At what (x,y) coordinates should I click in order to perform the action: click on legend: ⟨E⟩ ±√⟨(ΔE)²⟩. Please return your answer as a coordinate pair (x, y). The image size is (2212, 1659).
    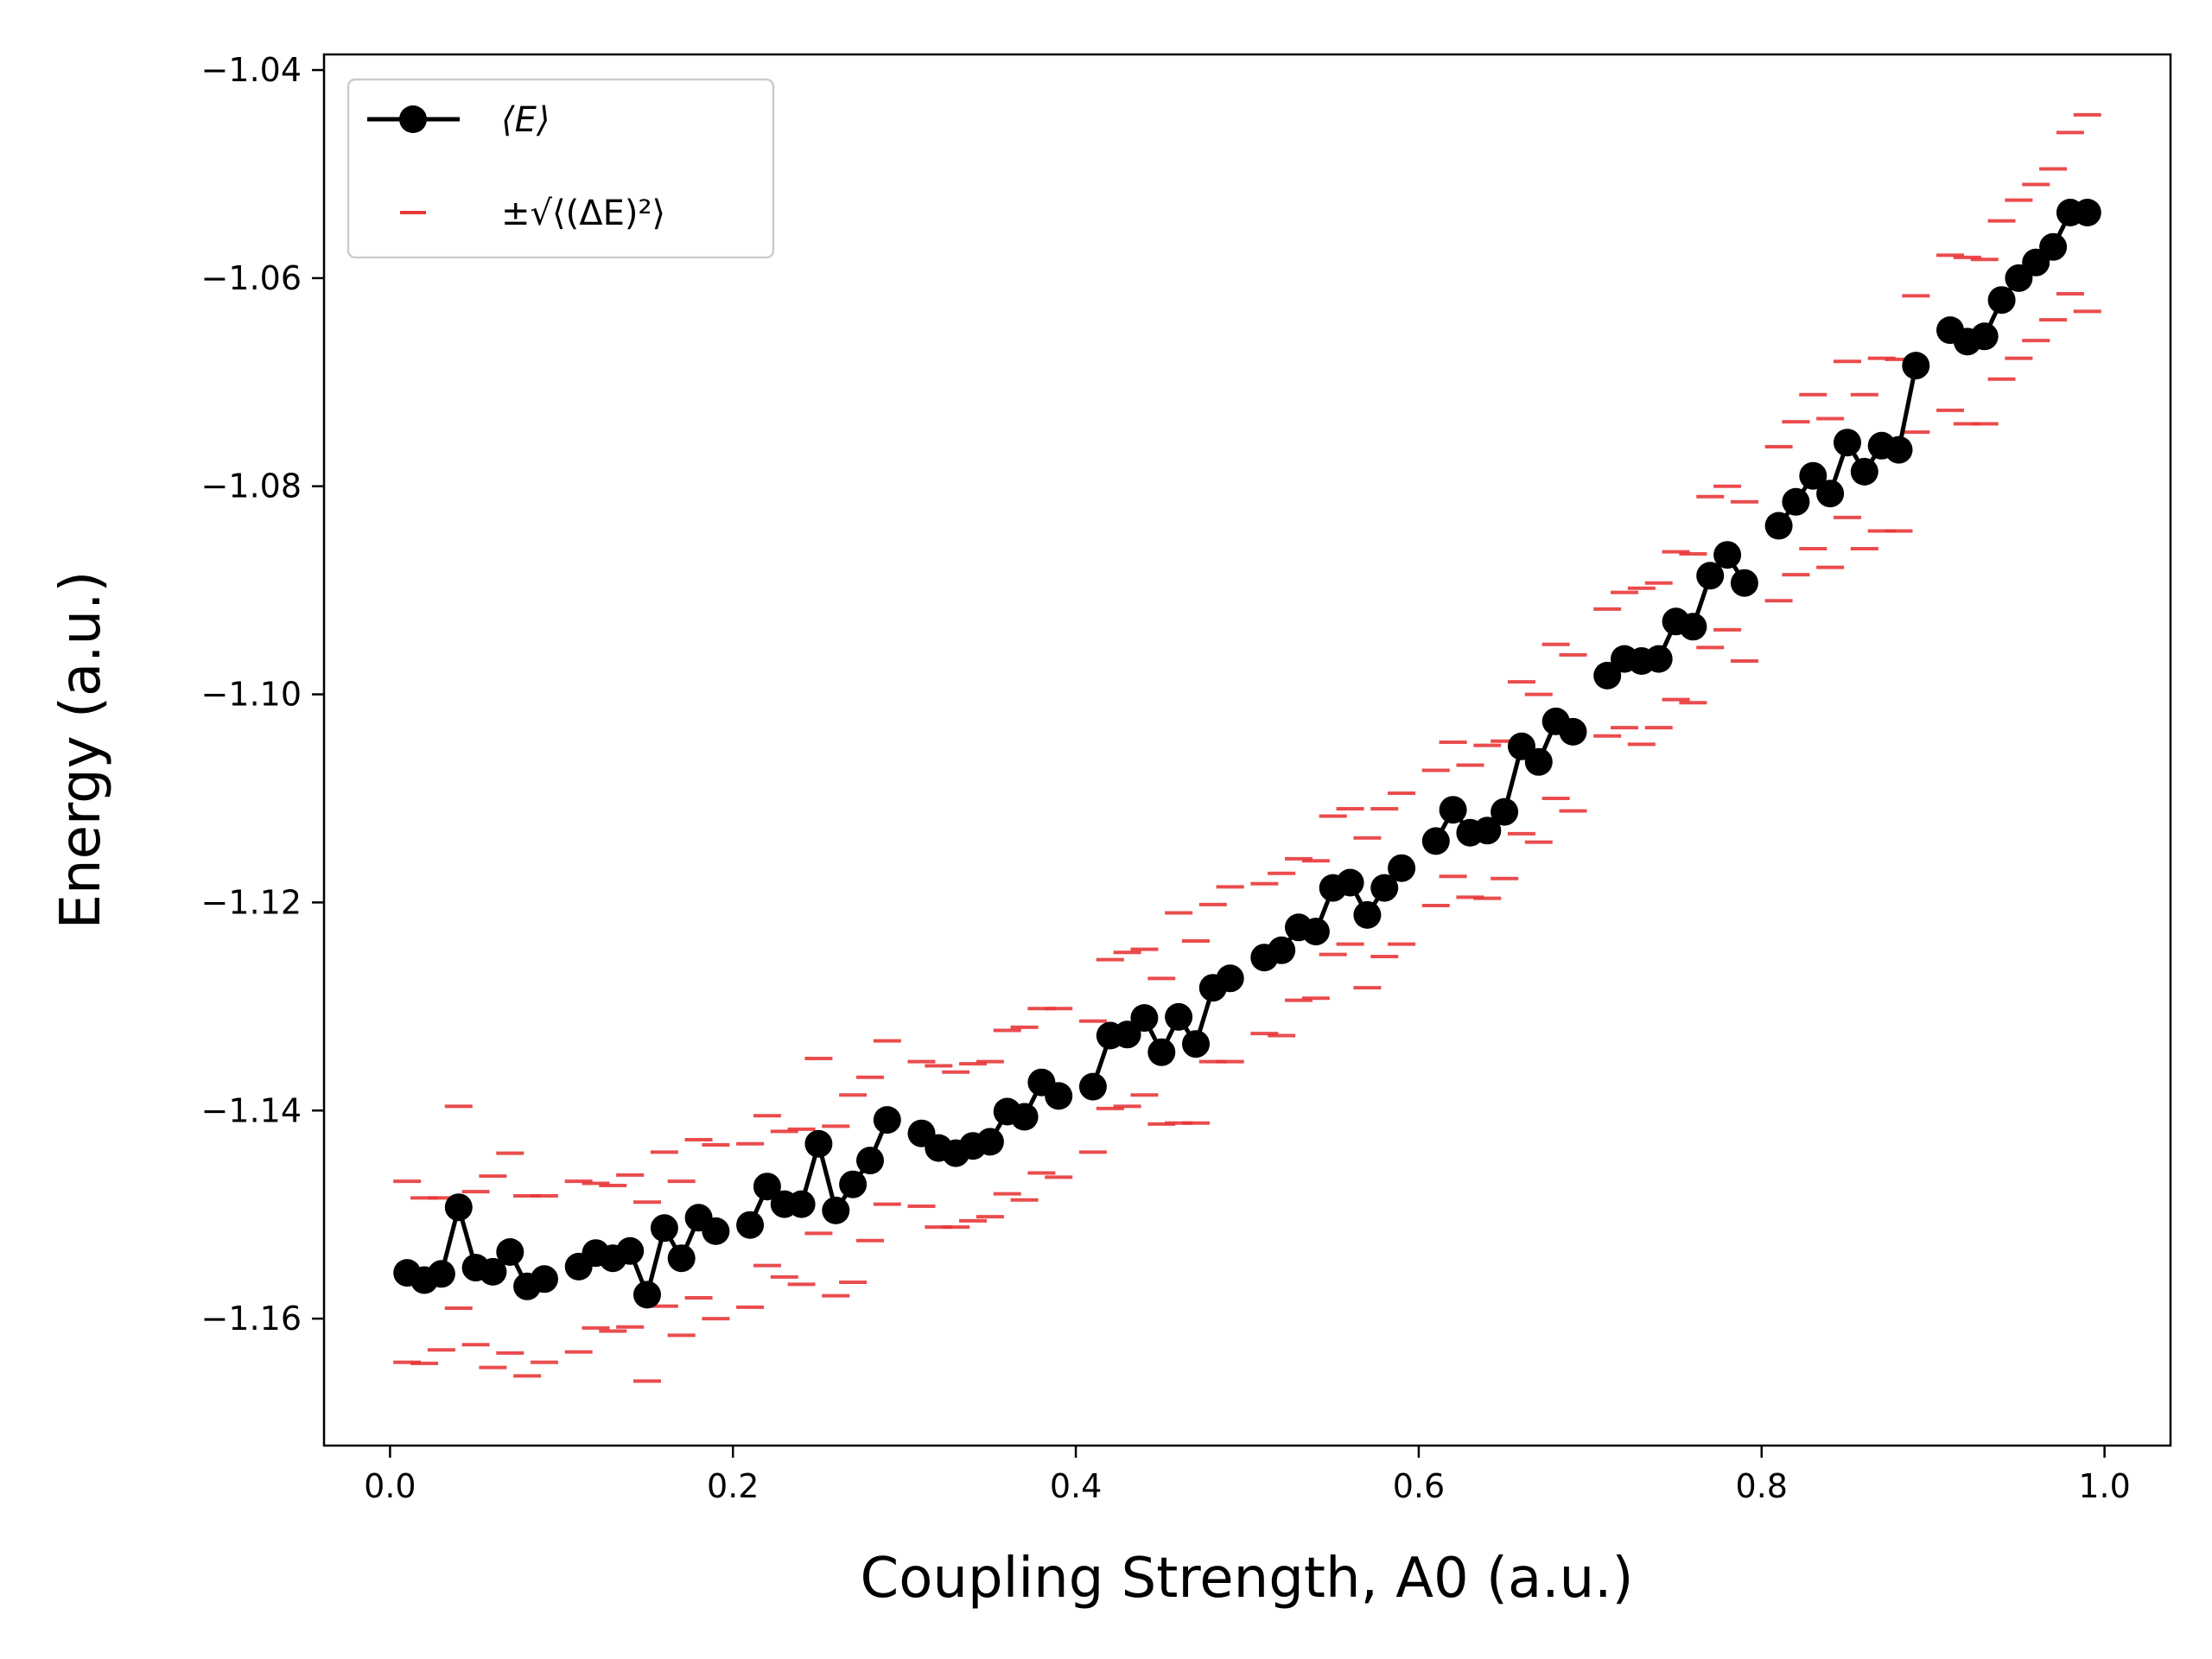
    Looking at the image, I should click on (560, 168).